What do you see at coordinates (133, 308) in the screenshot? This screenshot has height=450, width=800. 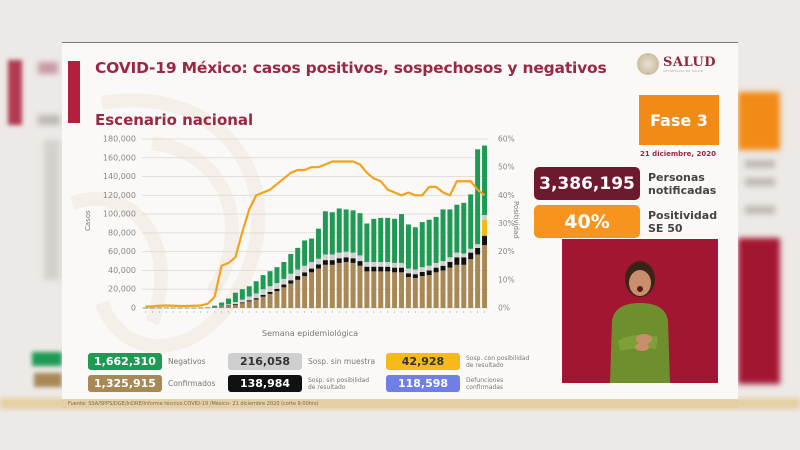 I see `svg-text: 0` at bounding box center [133, 308].